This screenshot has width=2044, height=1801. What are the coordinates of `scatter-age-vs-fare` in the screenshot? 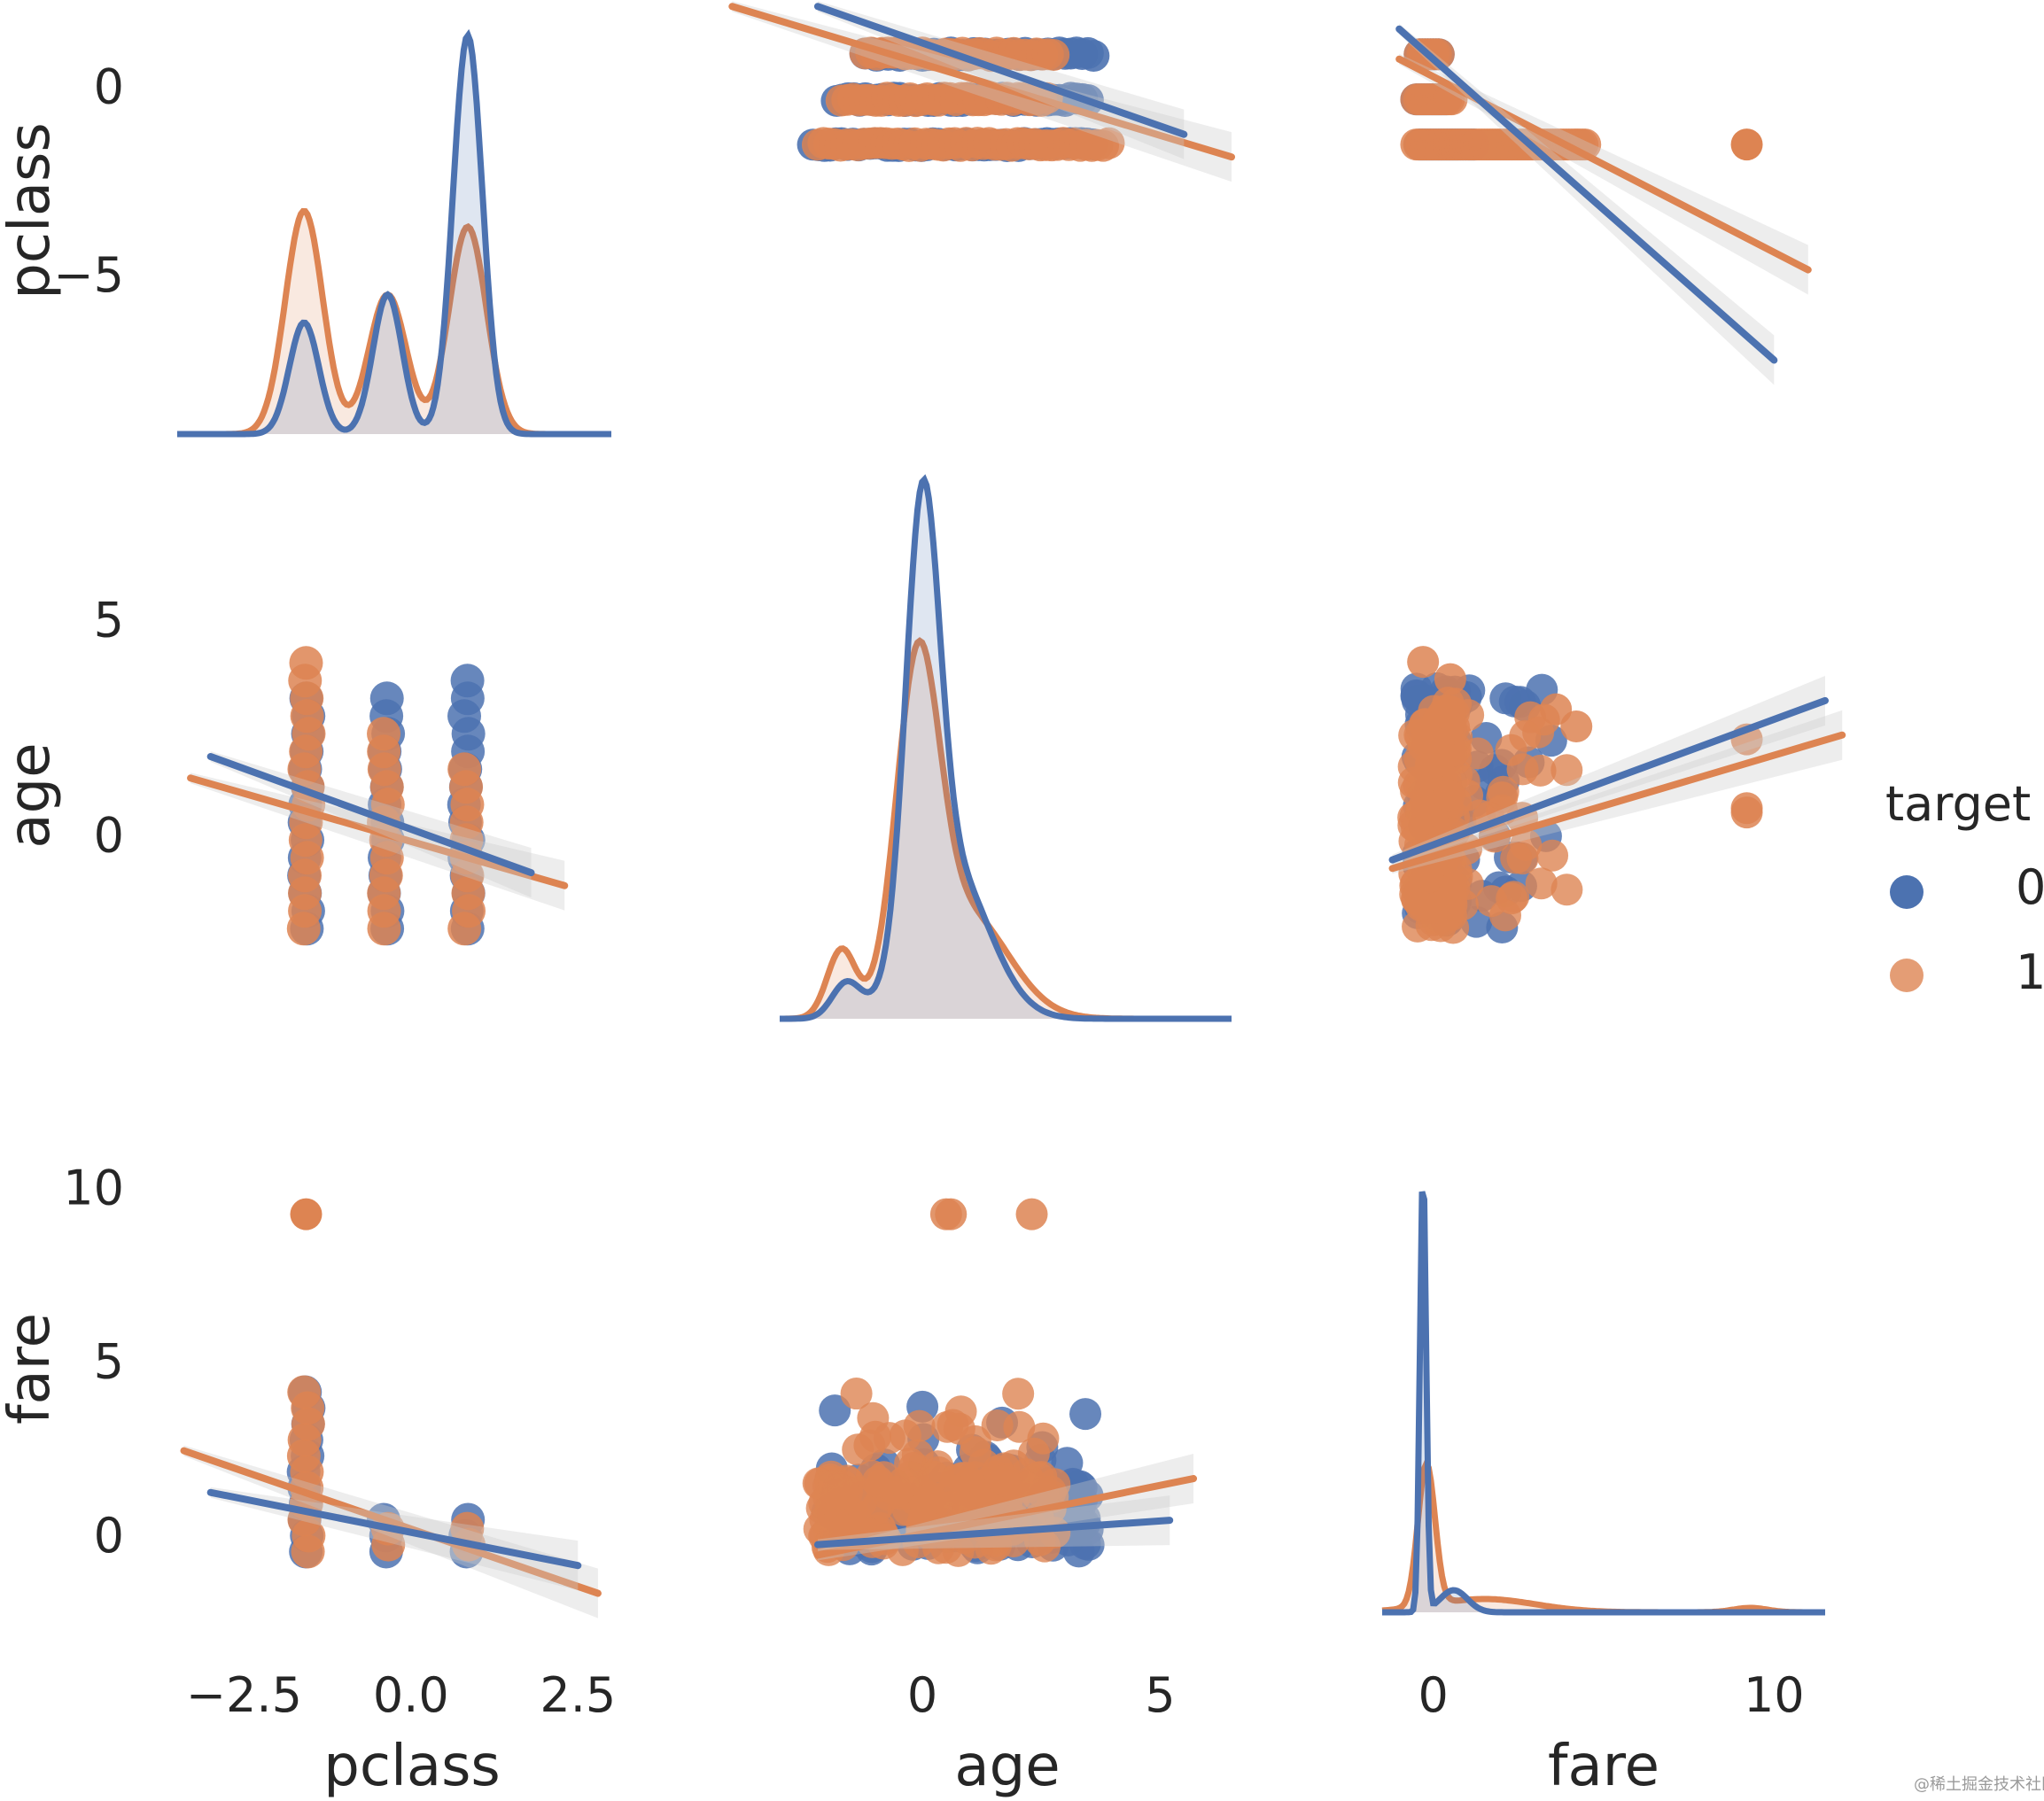 It's located at (1580, 795).